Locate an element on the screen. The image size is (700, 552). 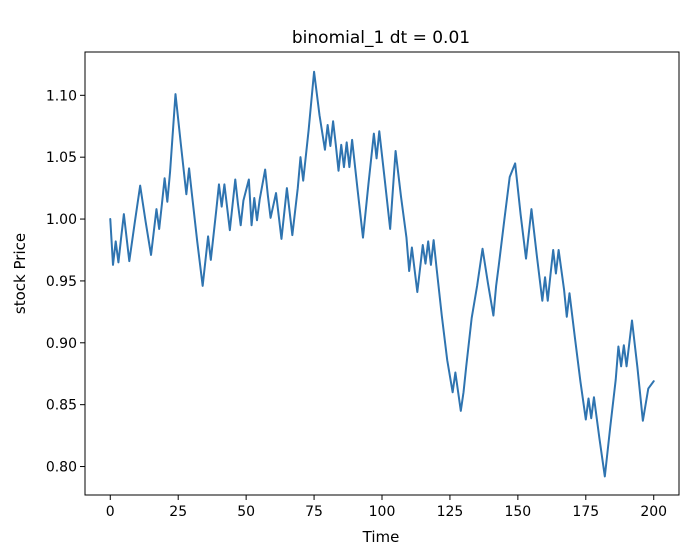
y-tick-label: 0.90 is located at coordinates (61, 344).